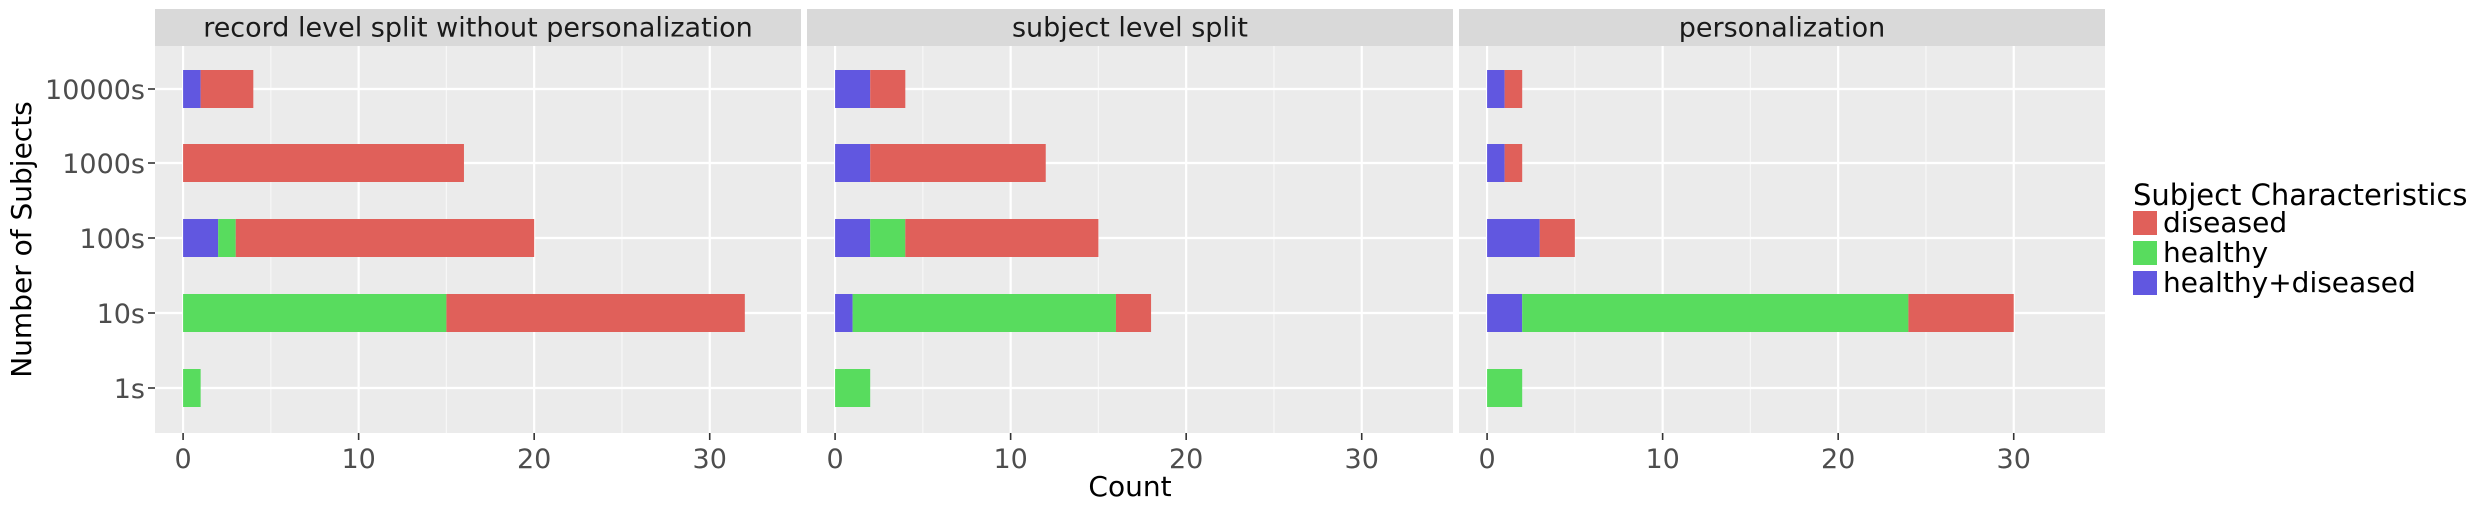 This screenshot has width=2470, height=513. What do you see at coordinates (385, 238) in the screenshot?
I see `facet-1-bar-100s-diseased` at bounding box center [385, 238].